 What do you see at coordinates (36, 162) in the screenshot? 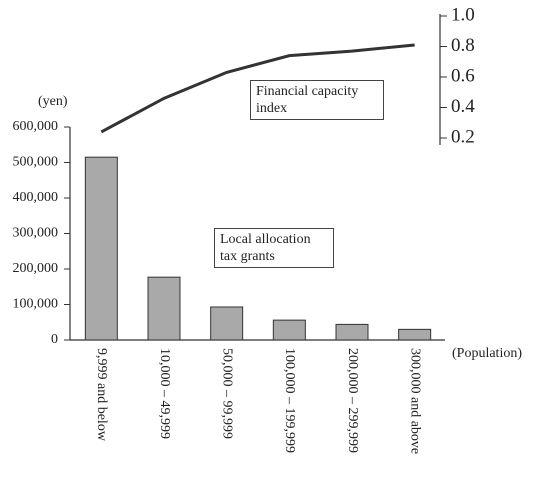
I see `y-tick-label: 500,000` at bounding box center [36, 162].